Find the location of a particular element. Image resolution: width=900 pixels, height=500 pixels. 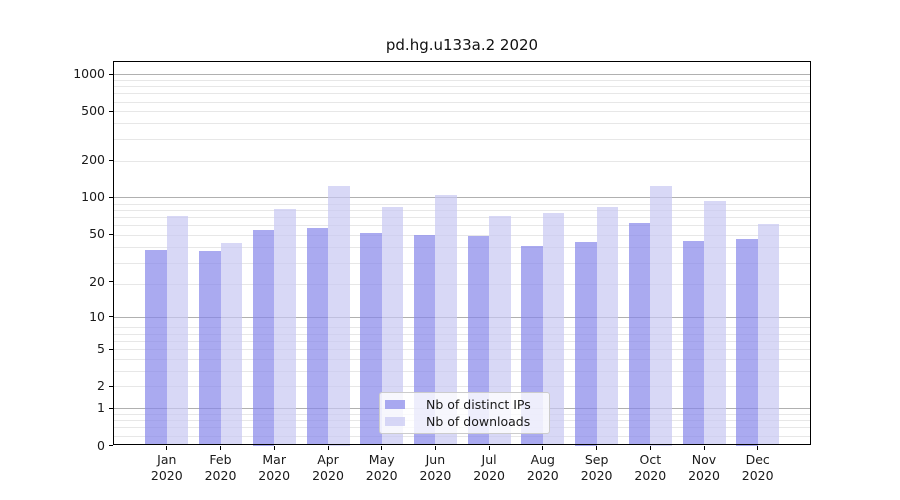

y-tick-label-500: 500 is located at coordinates (93, 111).